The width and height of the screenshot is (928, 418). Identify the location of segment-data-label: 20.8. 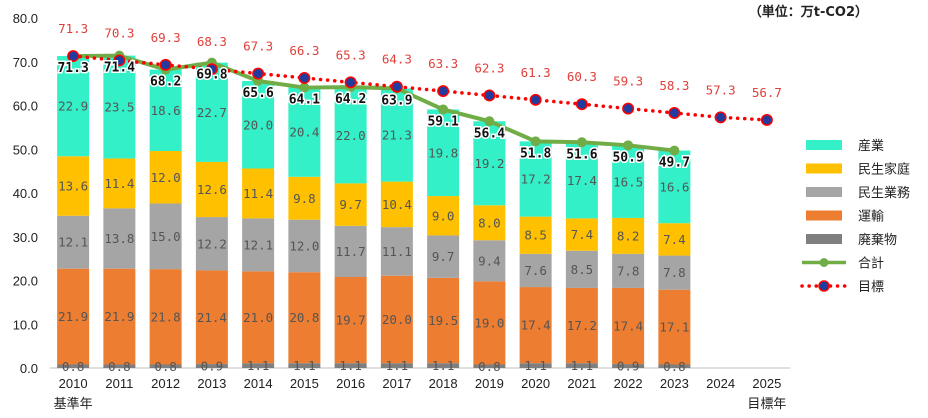
(304, 317).